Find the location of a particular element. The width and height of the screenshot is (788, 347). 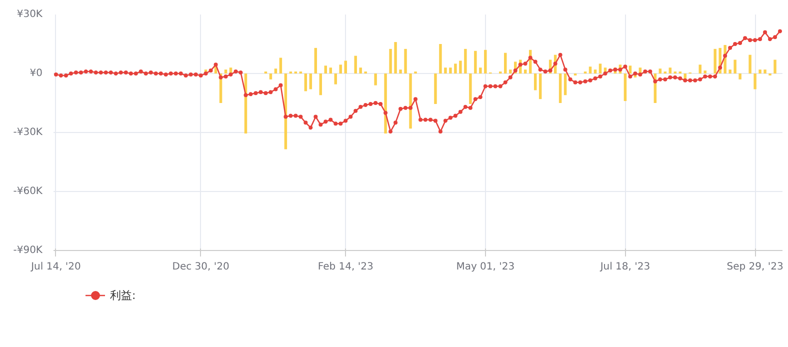

y-tick-label: -¥30K is located at coordinates (28, 132).